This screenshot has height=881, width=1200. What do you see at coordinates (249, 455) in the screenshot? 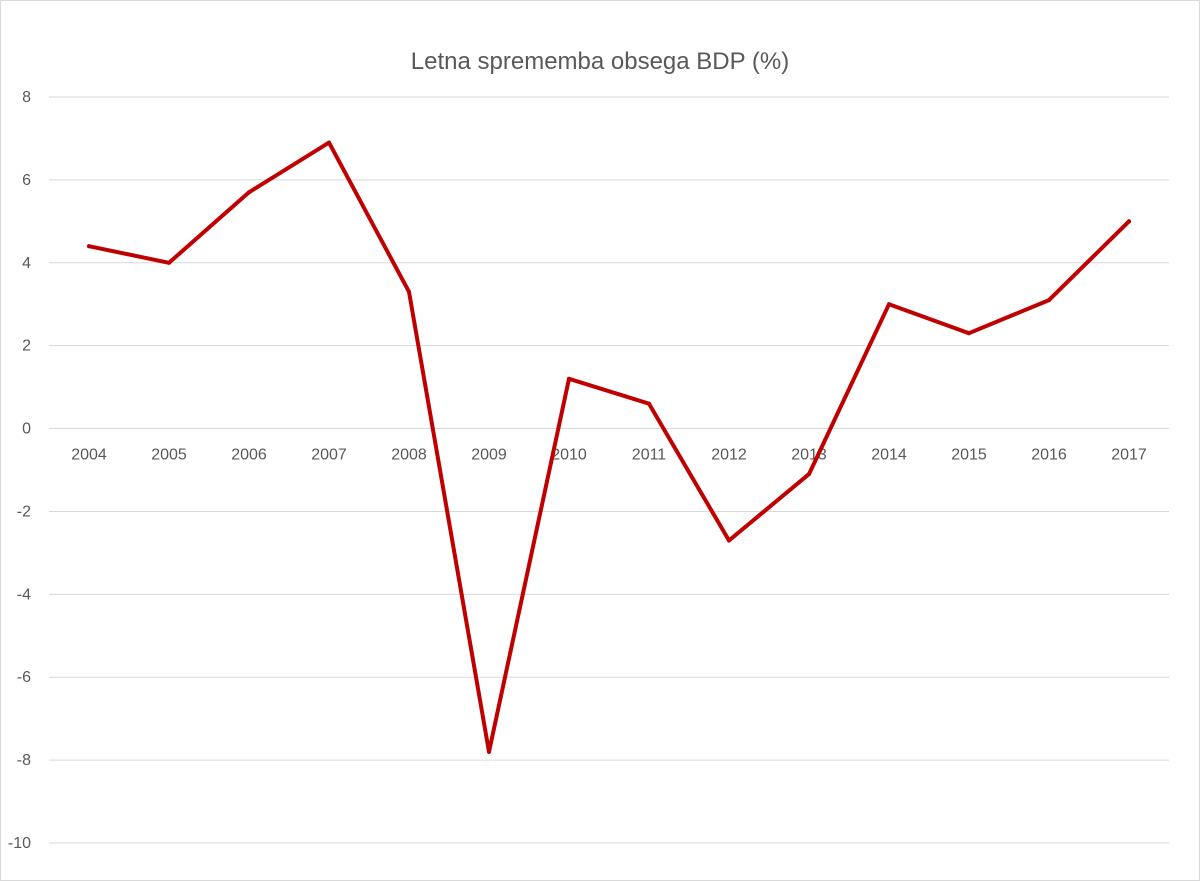
I see `x-tick-label: 2006` at bounding box center [249, 455].